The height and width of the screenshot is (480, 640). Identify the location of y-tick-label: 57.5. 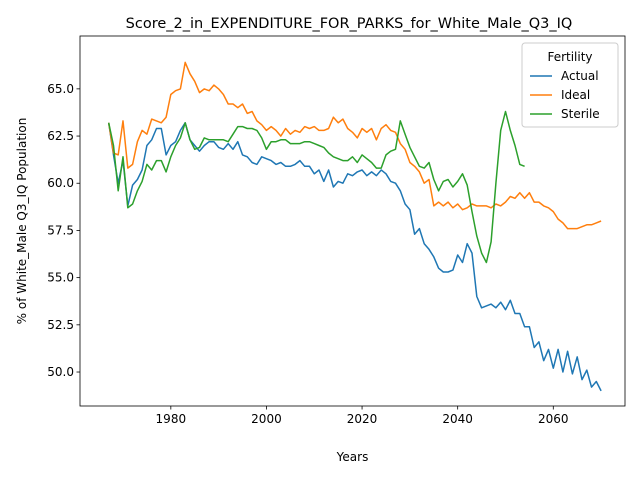
(60, 230).